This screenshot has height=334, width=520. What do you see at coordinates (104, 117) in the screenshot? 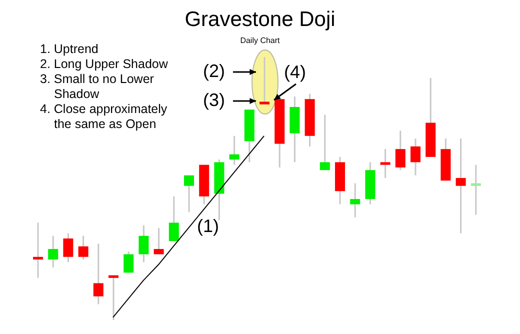
I see `annotation: 4. Close approximately the same as Open` at bounding box center [104, 117].